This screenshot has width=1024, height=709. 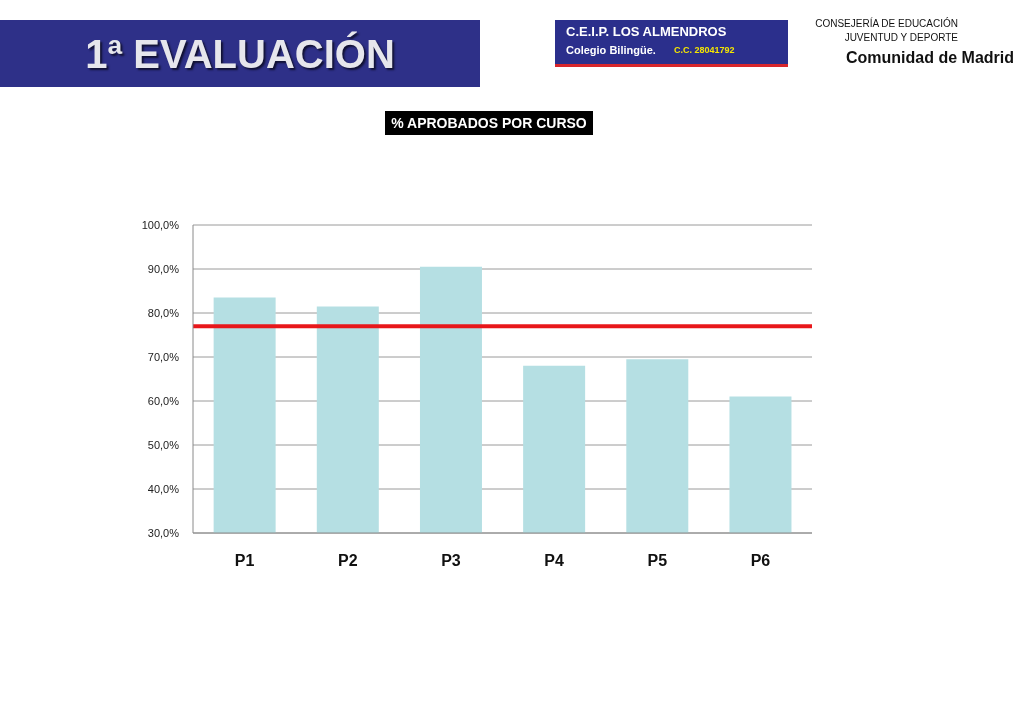 What do you see at coordinates (163, 268) in the screenshot?
I see `y-tick-label: 90,0%` at bounding box center [163, 268].